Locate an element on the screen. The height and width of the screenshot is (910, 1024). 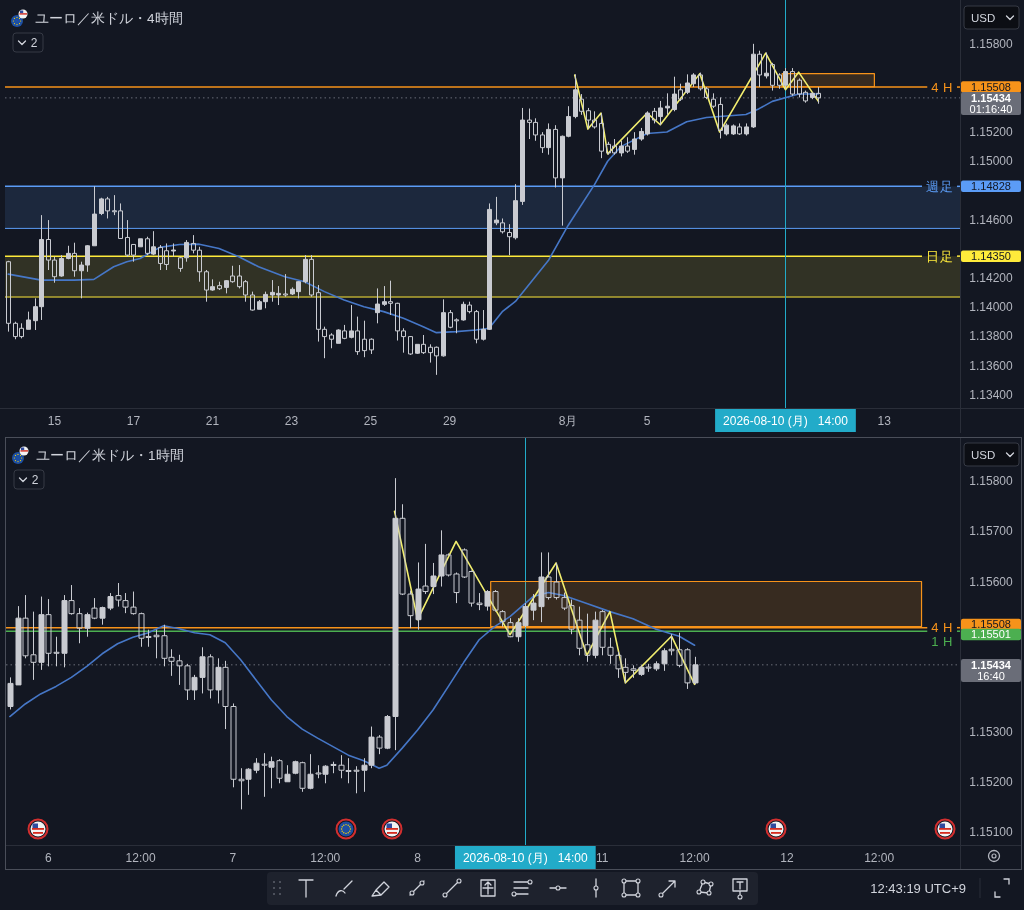
y-tick-label: 1.15700 is located at coordinates (991, 531).